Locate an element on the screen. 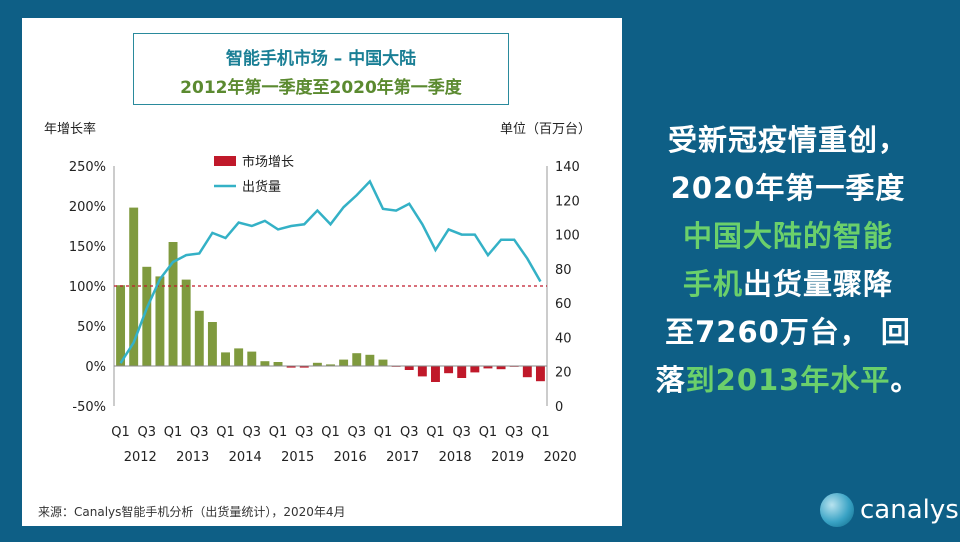 The height and width of the screenshot is (542, 960). left-tick-label: 0% is located at coordinates (95, 367).